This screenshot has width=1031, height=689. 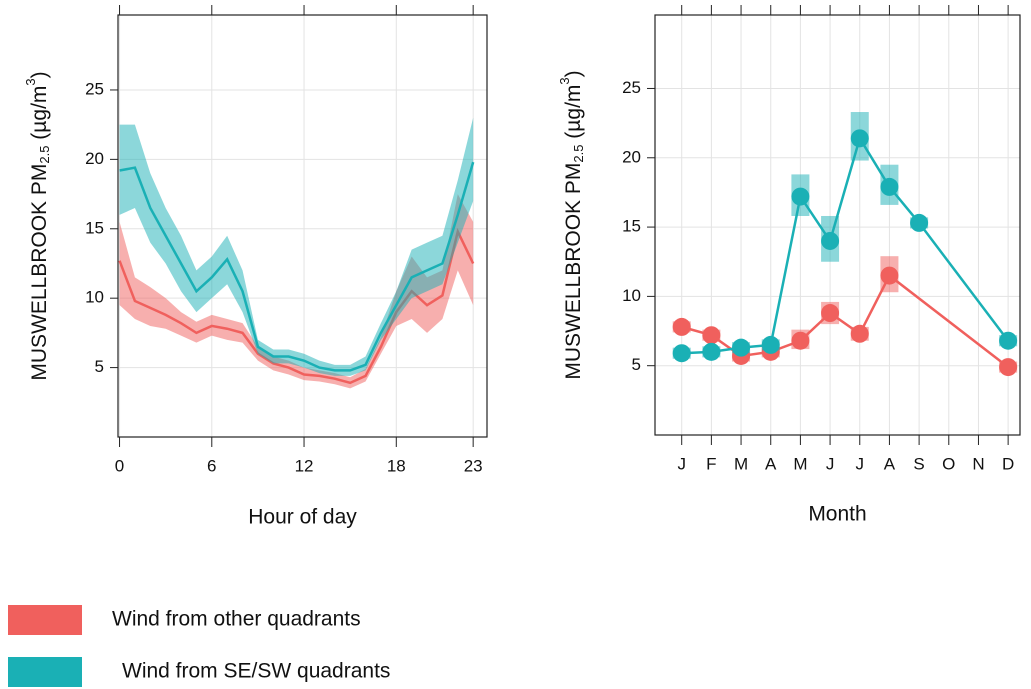 I want to click on x-tick-label: 18, so click(x=396, y=465).